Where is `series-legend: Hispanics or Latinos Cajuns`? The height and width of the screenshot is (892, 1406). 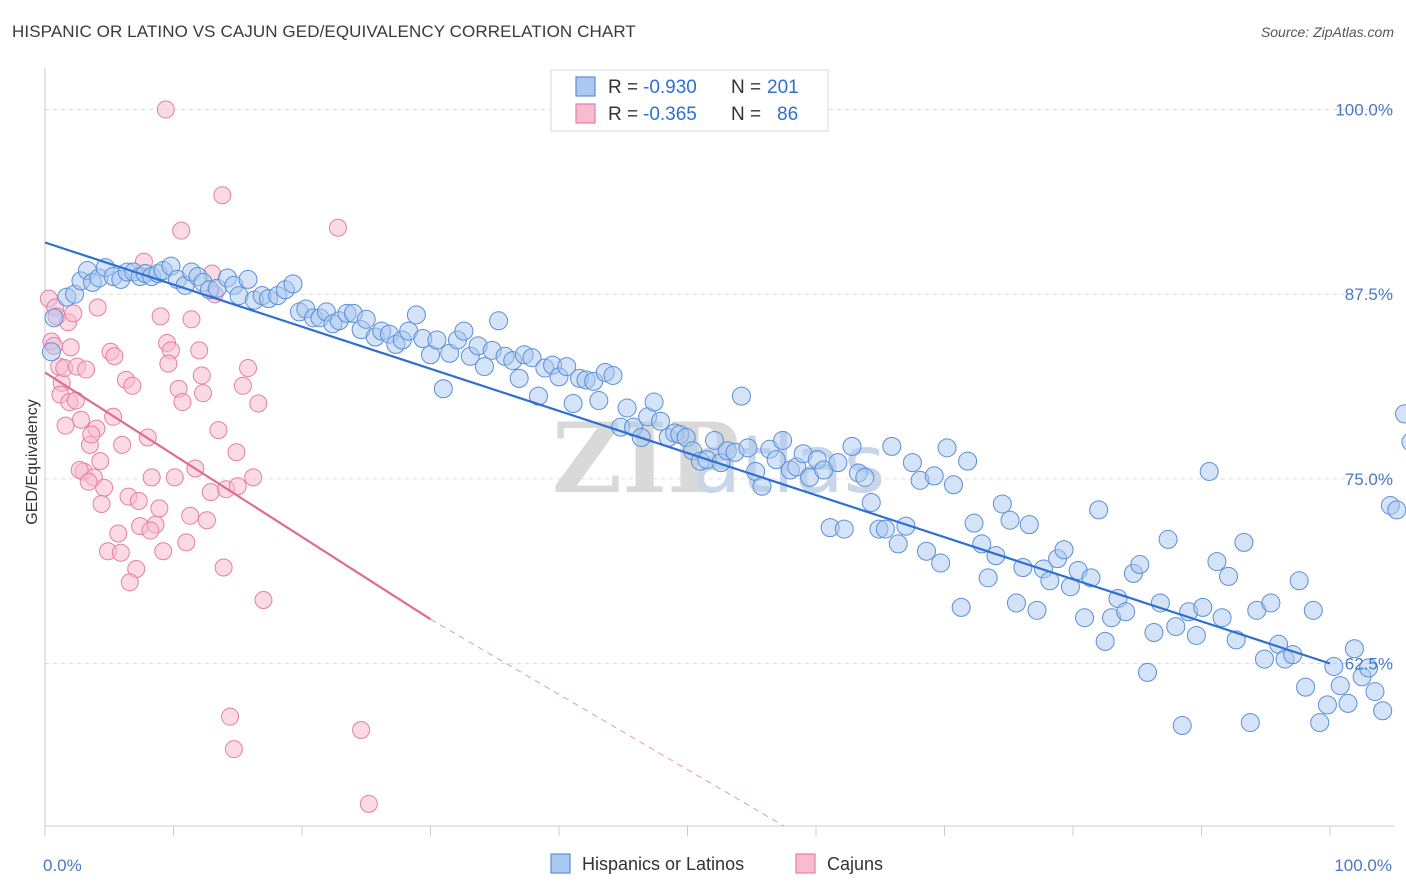
series-legend: Hispanics or Latinos Cajuns is located at coordinates (716, 863).